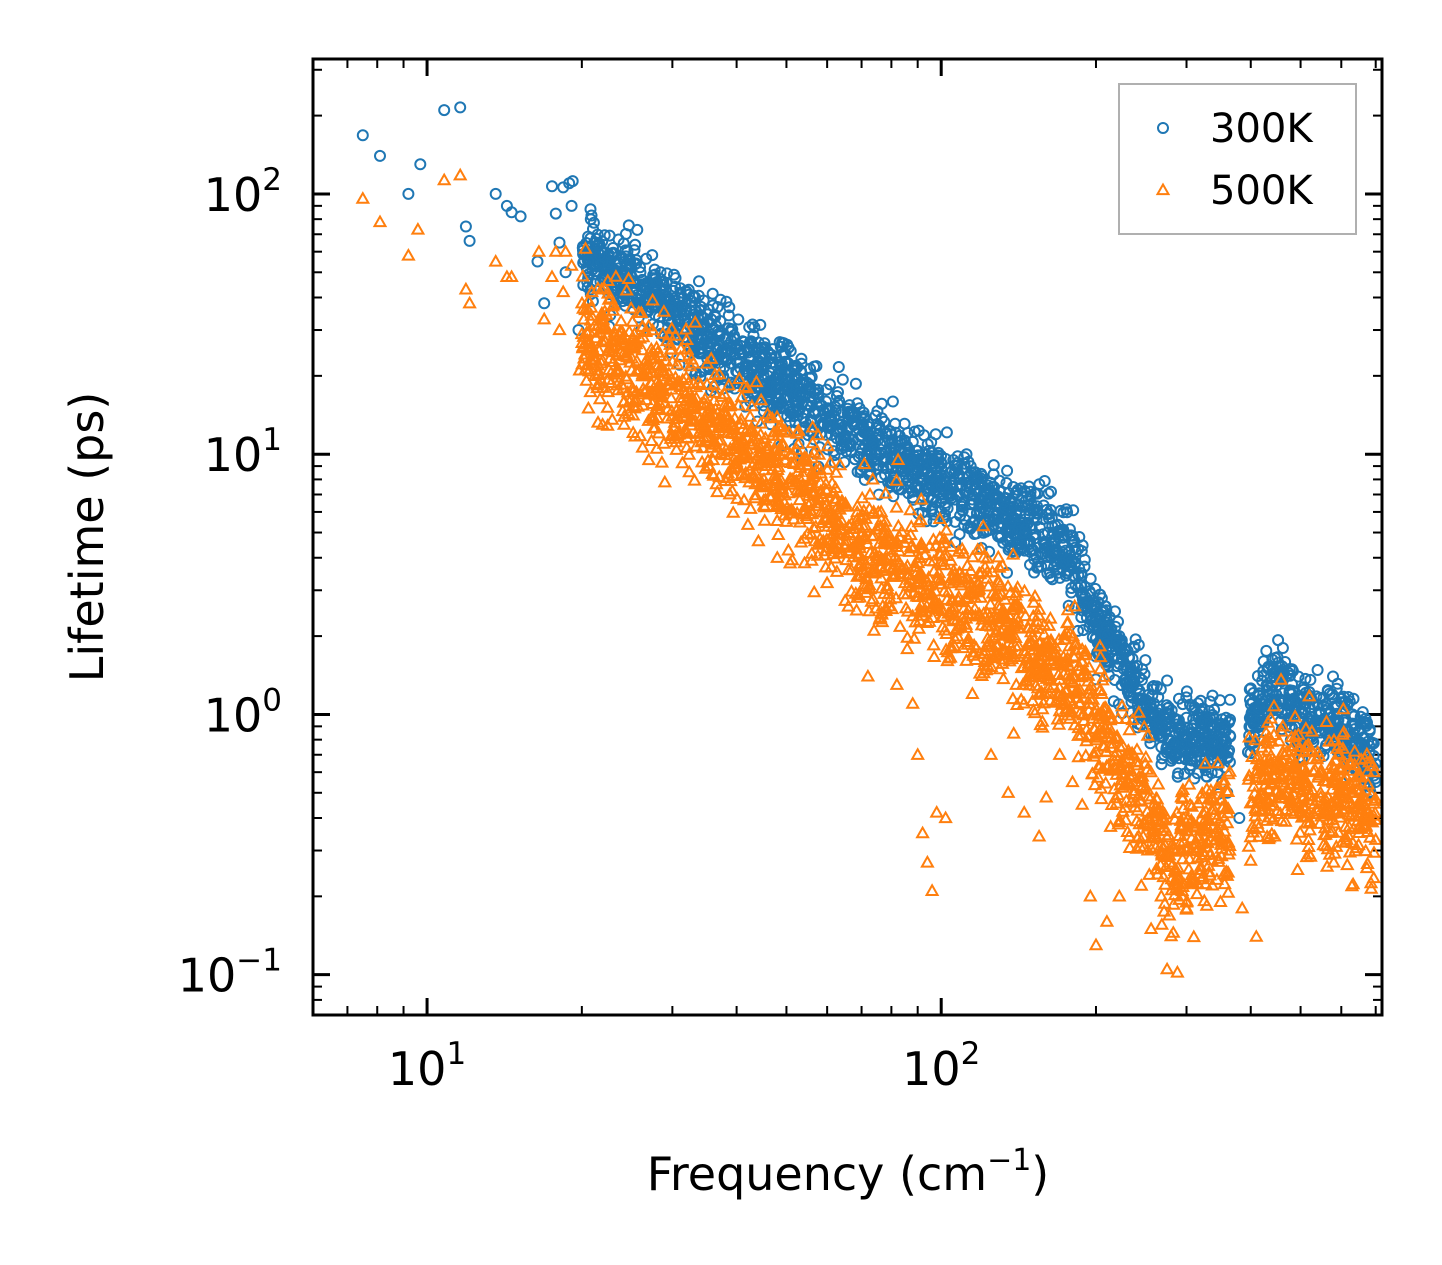 The height and width of the screenshot is (1265, 1442). Describe the element at coordinates (931, 1069) in the screenshot. I see `x-tick-label-base: 10` at that location.